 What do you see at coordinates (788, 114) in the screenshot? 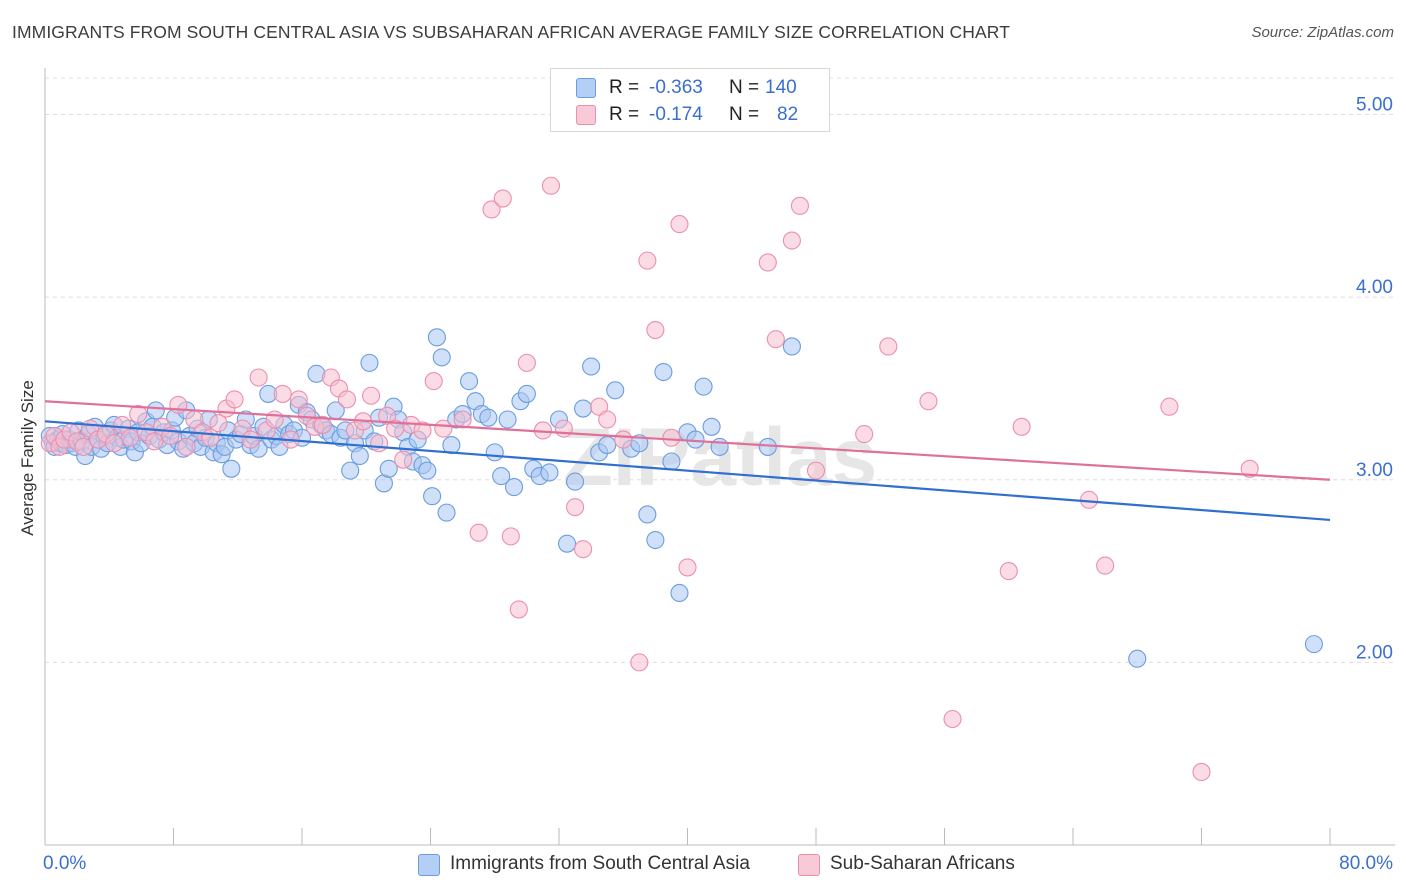
I see `n-value: 82` at bounding box center [788, 114].